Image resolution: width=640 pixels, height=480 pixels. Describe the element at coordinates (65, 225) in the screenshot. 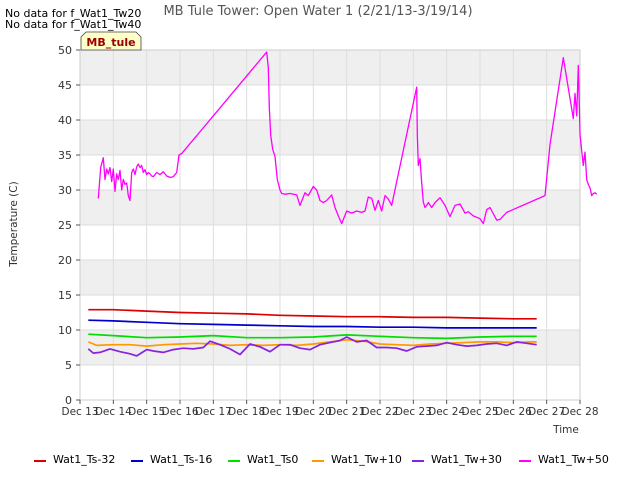

I see `y-tick-label: 25` at that location.